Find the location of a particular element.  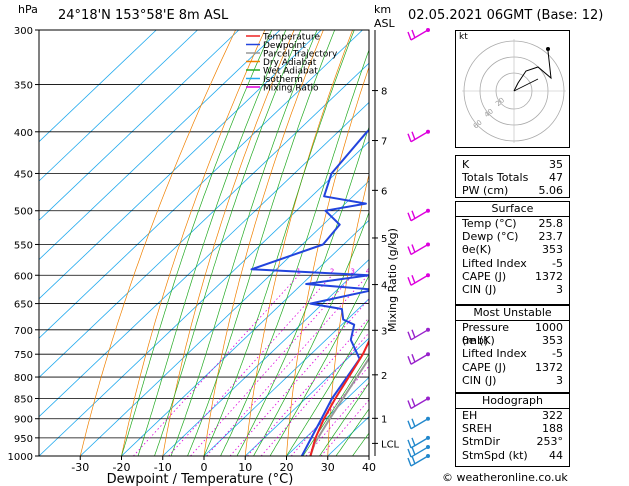

most-unstable-value: 1000 is located at coordinates (549, 327).